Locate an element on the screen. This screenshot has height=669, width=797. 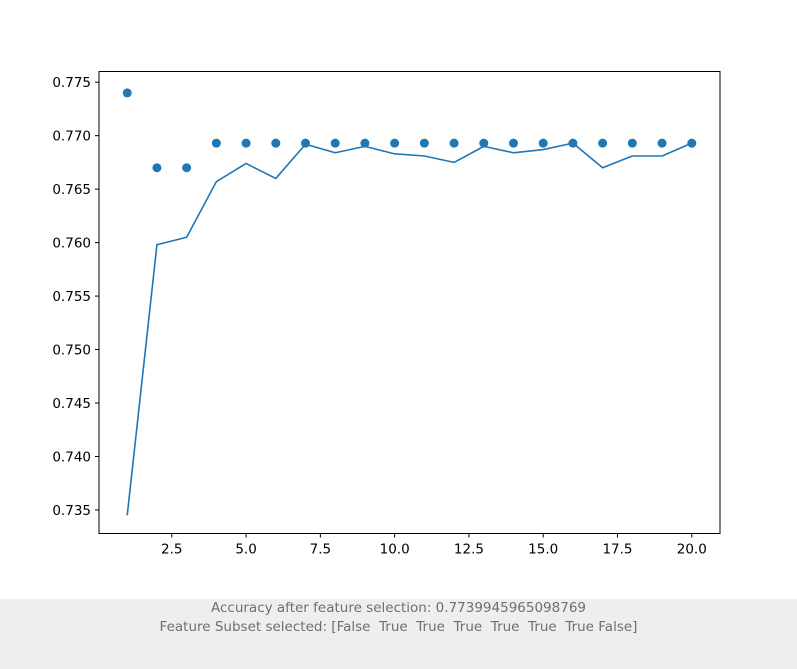
y-tick-label: 0.735 is located at coordinates (71, 511).